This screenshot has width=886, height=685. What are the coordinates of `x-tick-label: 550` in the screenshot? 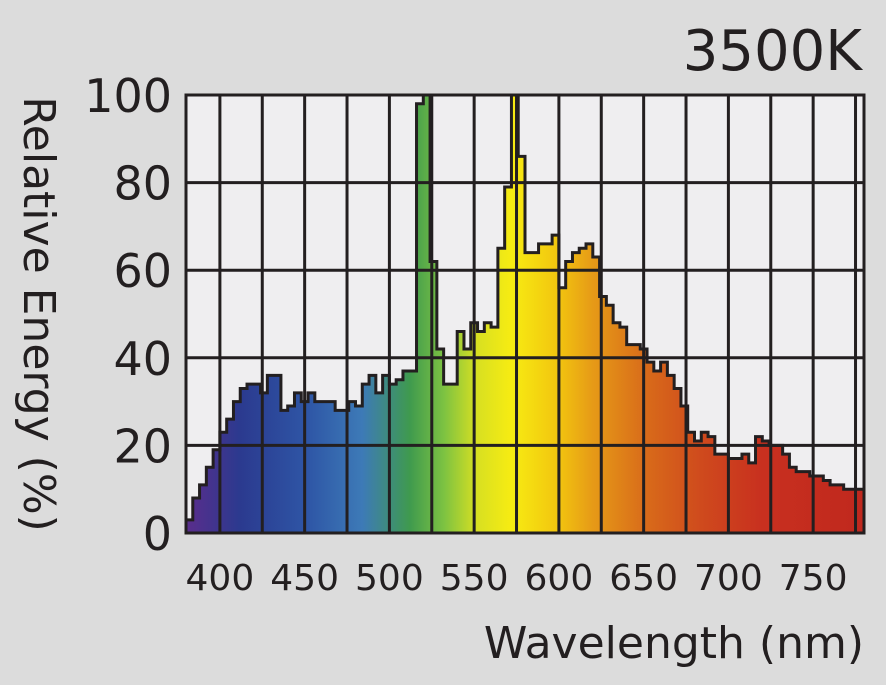 It's located at (474, 578).